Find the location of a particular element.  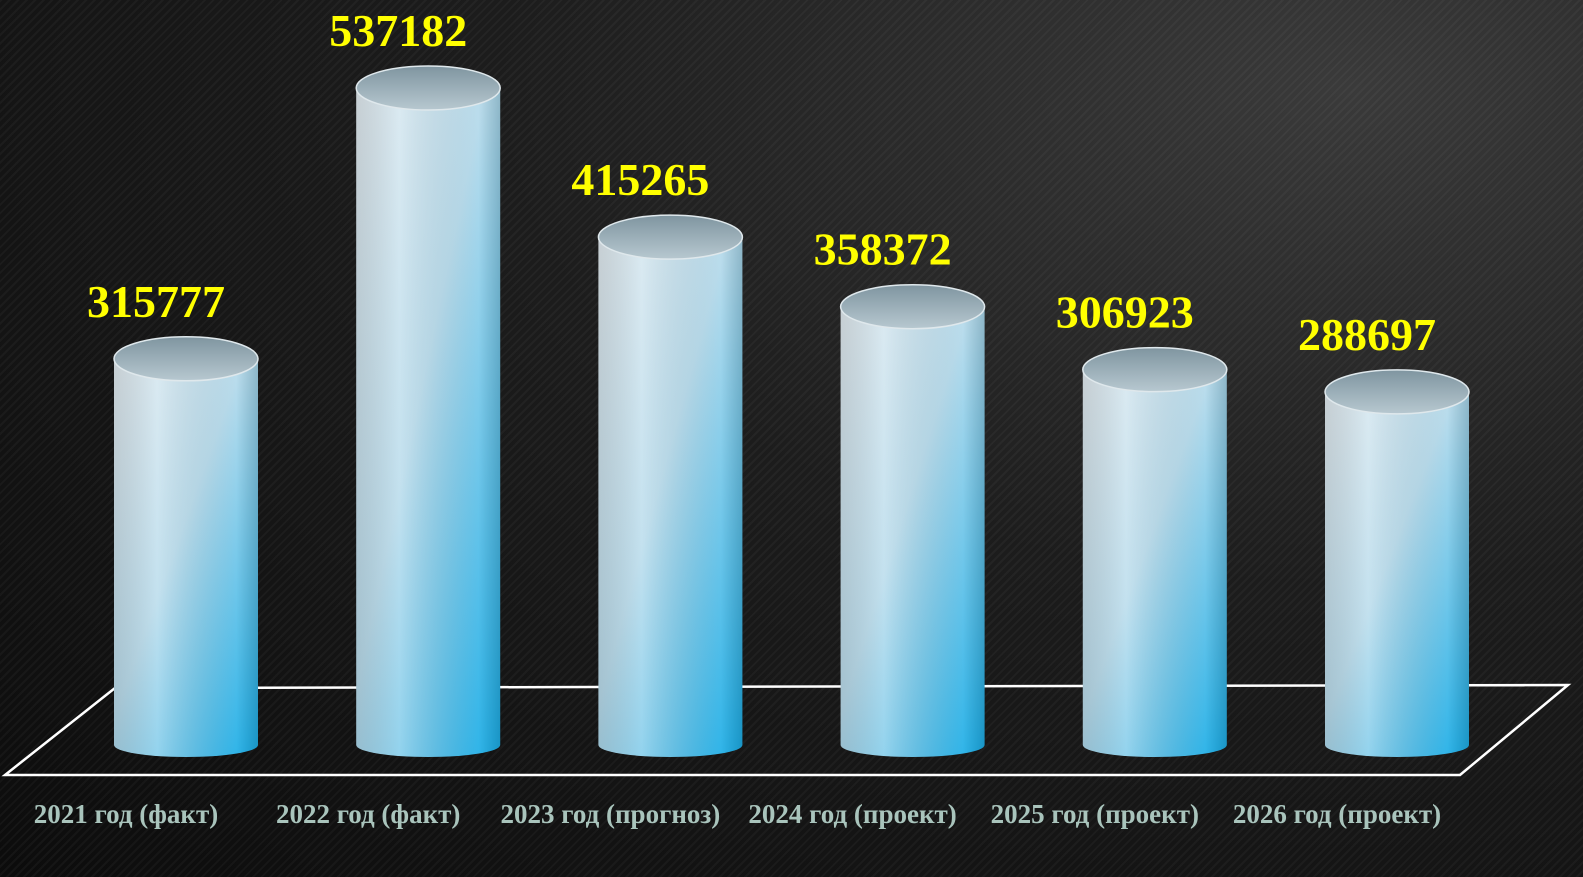

x-tick-label: 2023 год (прогноз) is located at coordinates (610, 814).